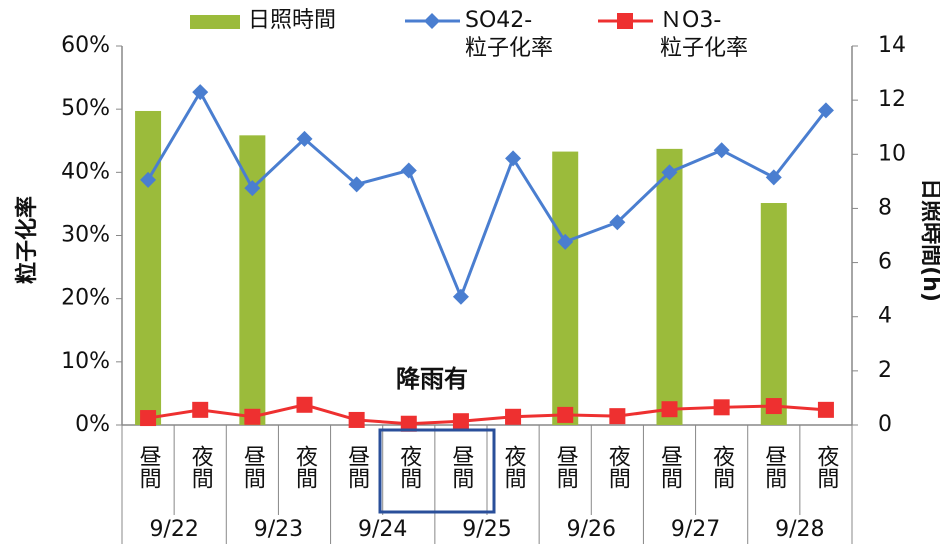  Describe the element at coordinates (885, 424) in the screenshot. I see `y2-tick-label: 0` at that location.